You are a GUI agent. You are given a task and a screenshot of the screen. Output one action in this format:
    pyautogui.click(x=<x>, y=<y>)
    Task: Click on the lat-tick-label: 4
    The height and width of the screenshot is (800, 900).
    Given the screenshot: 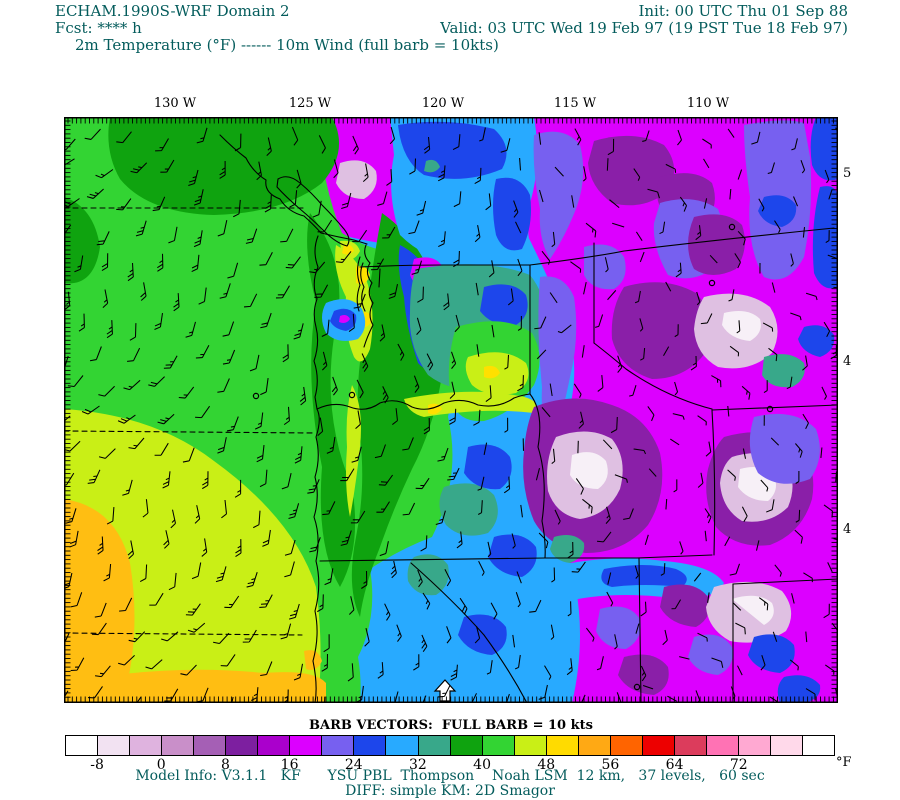 What is the action you would take?
    pyautogui.click(x=847, y=361)
    